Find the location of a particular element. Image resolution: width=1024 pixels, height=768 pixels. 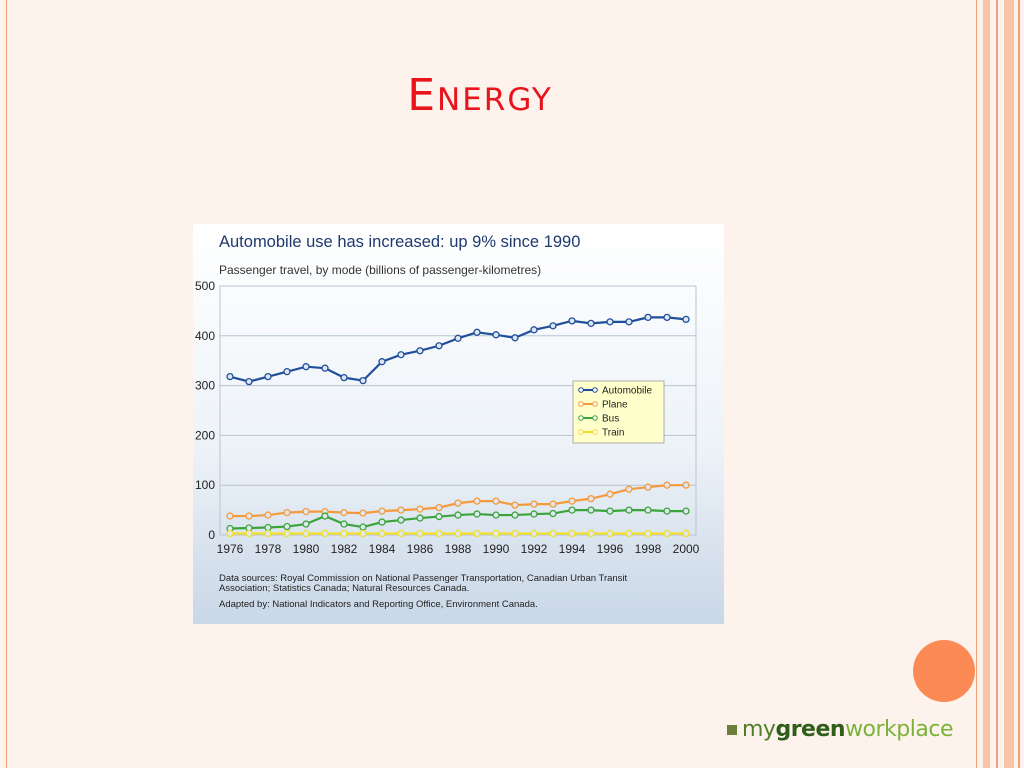

left-border-line is located at coordinates (6, 384).